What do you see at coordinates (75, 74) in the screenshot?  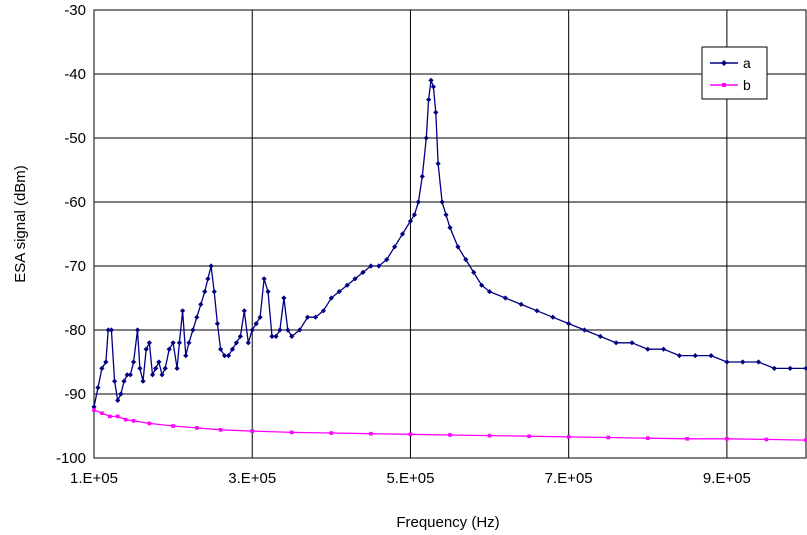 I see `y-tick-label: -40` at bounding box center [75, 74].